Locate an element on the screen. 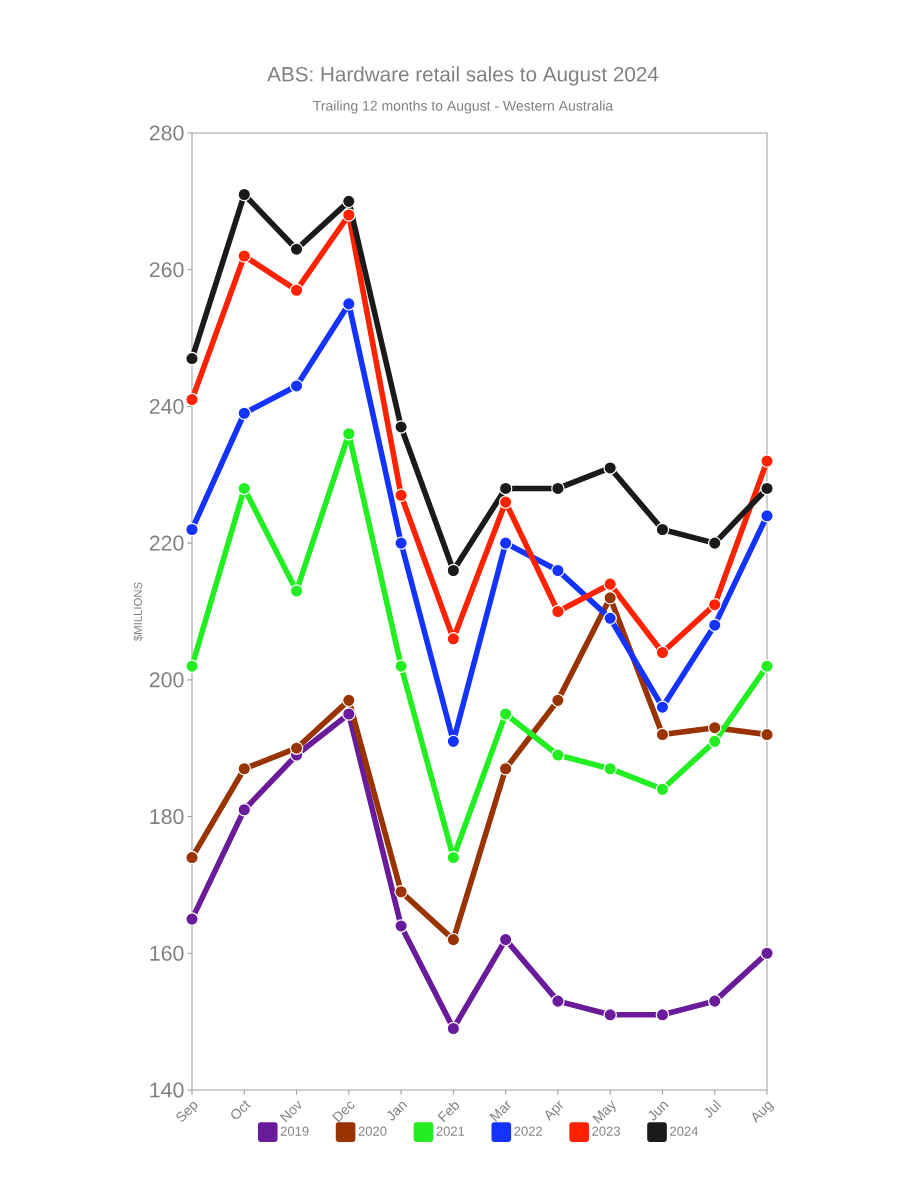 This screenshot has width=900, height=1200. legend-label: 2021 is located at coordinates (450, 1131).